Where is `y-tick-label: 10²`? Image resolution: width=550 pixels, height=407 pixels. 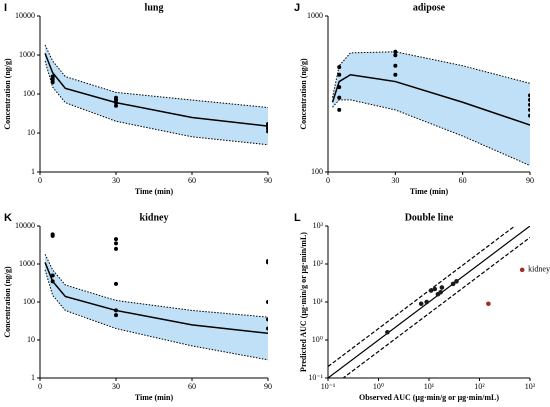 y-tick-label: 10² is located at coordinates (318, 263).